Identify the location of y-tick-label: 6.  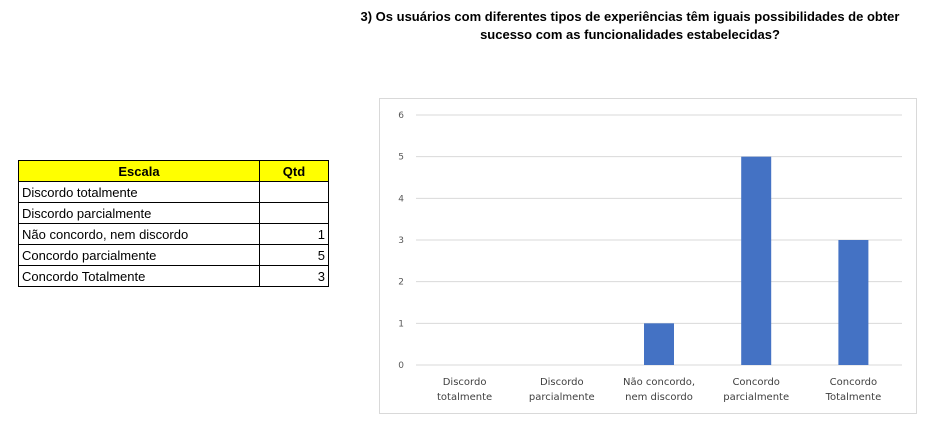
(401, 116).